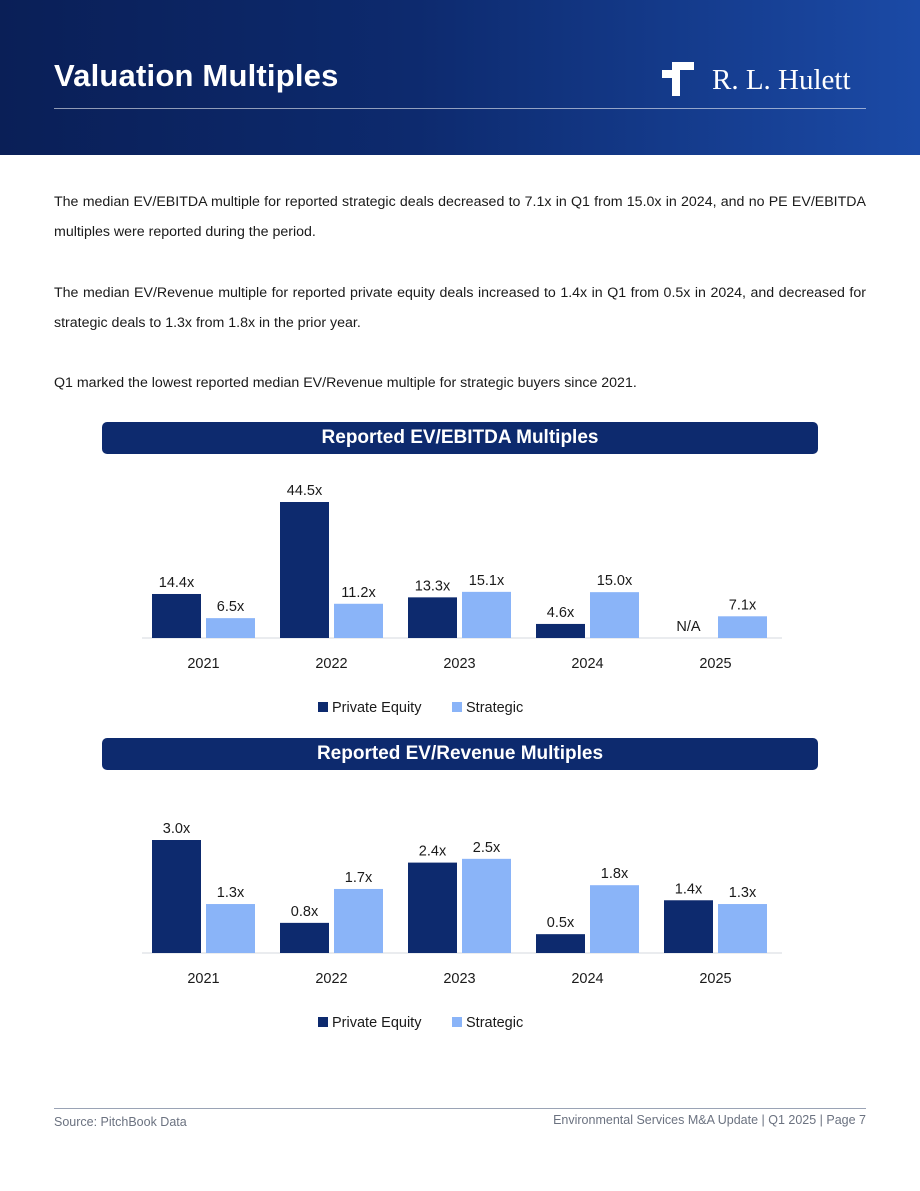 This screenshot has height=1191, width=920. I want to click on logo-text: R. L. Hulett, so click(781, 80).